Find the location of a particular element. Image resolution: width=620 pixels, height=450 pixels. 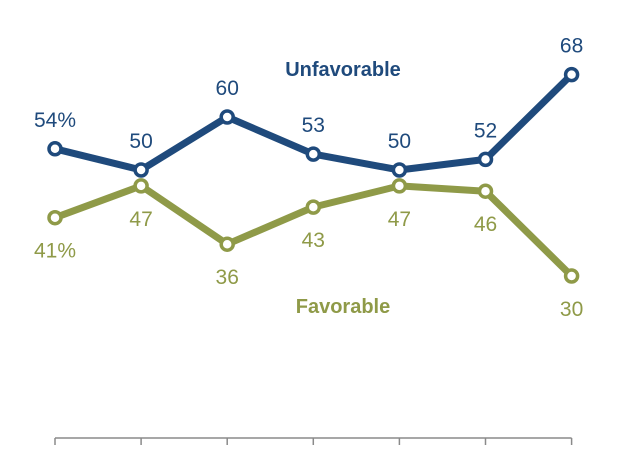

data-label-favorable: 43 is located at coordinates (313, 240).